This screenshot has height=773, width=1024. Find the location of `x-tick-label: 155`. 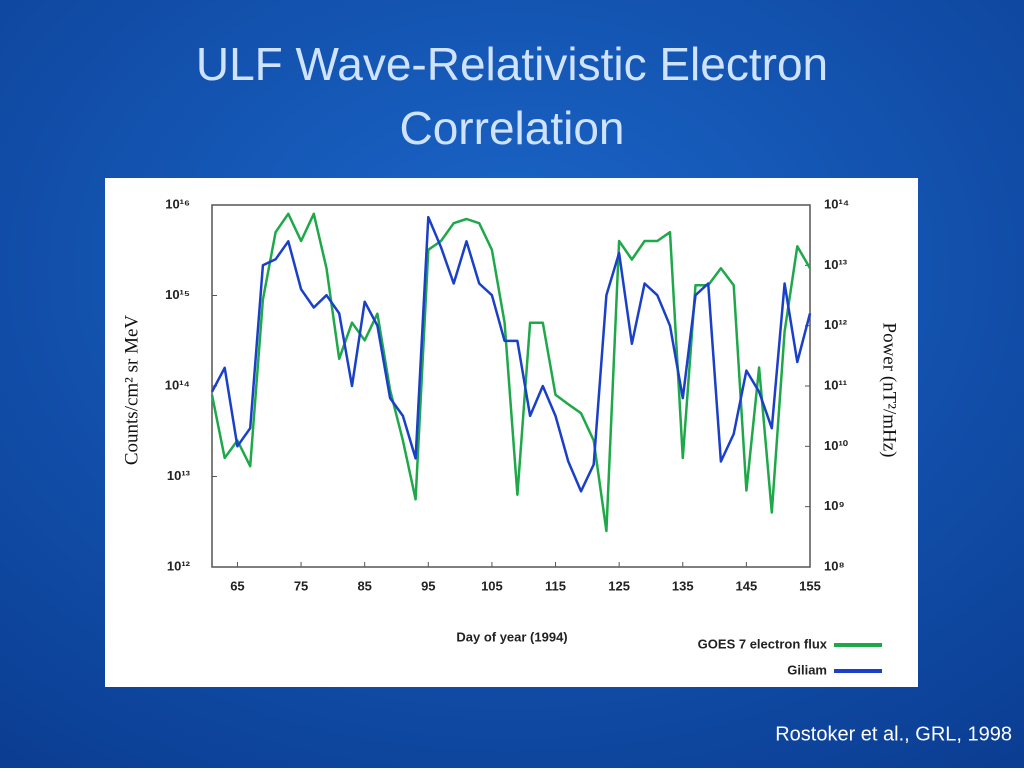

x-tick-label: 155 is located at coordinates (810, 585).